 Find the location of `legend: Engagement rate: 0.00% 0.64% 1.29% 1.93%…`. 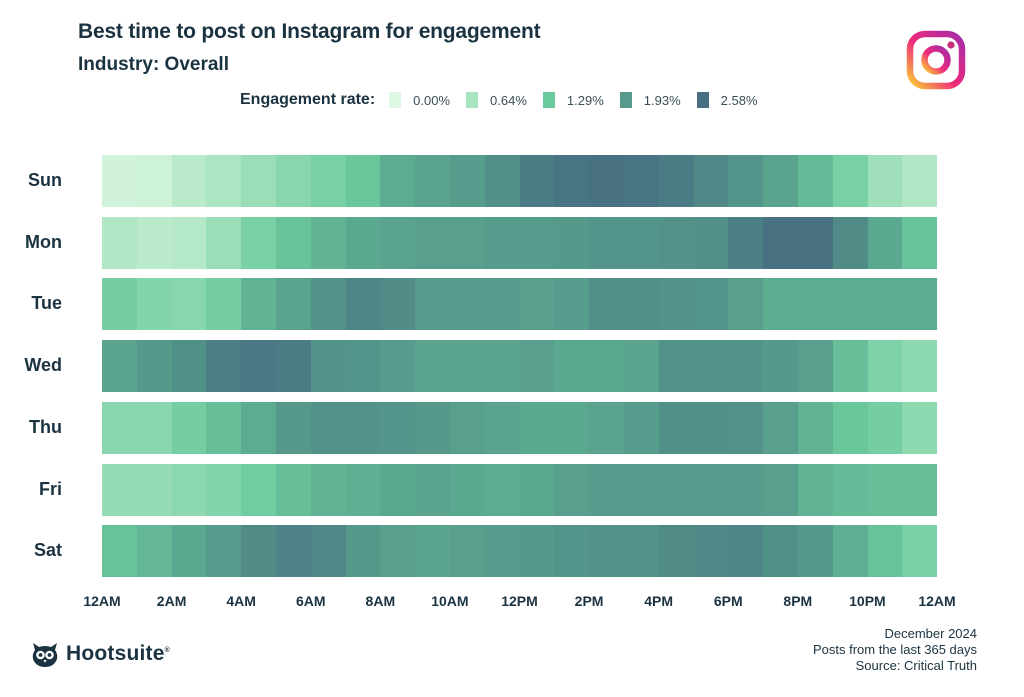

legend: Engagement rate: 0.00% 0.64% 1.29% 1.93%… is located at coordinates (507, 100).